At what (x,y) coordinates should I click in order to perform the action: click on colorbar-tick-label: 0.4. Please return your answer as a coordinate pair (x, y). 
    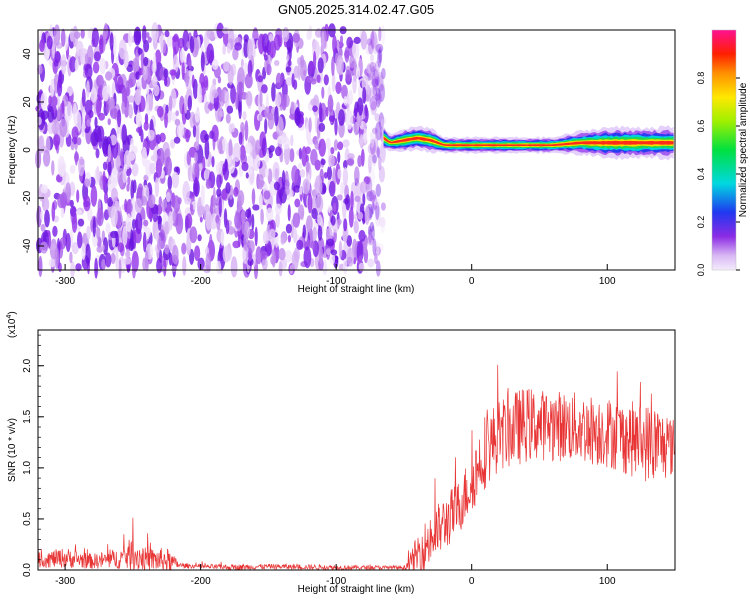
    Looking at the image, I should click on (701, 174).